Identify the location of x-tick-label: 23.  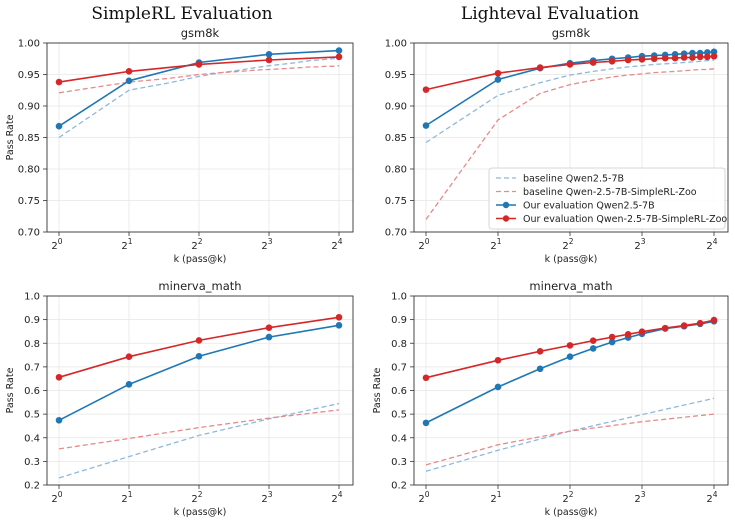
(266, 497).